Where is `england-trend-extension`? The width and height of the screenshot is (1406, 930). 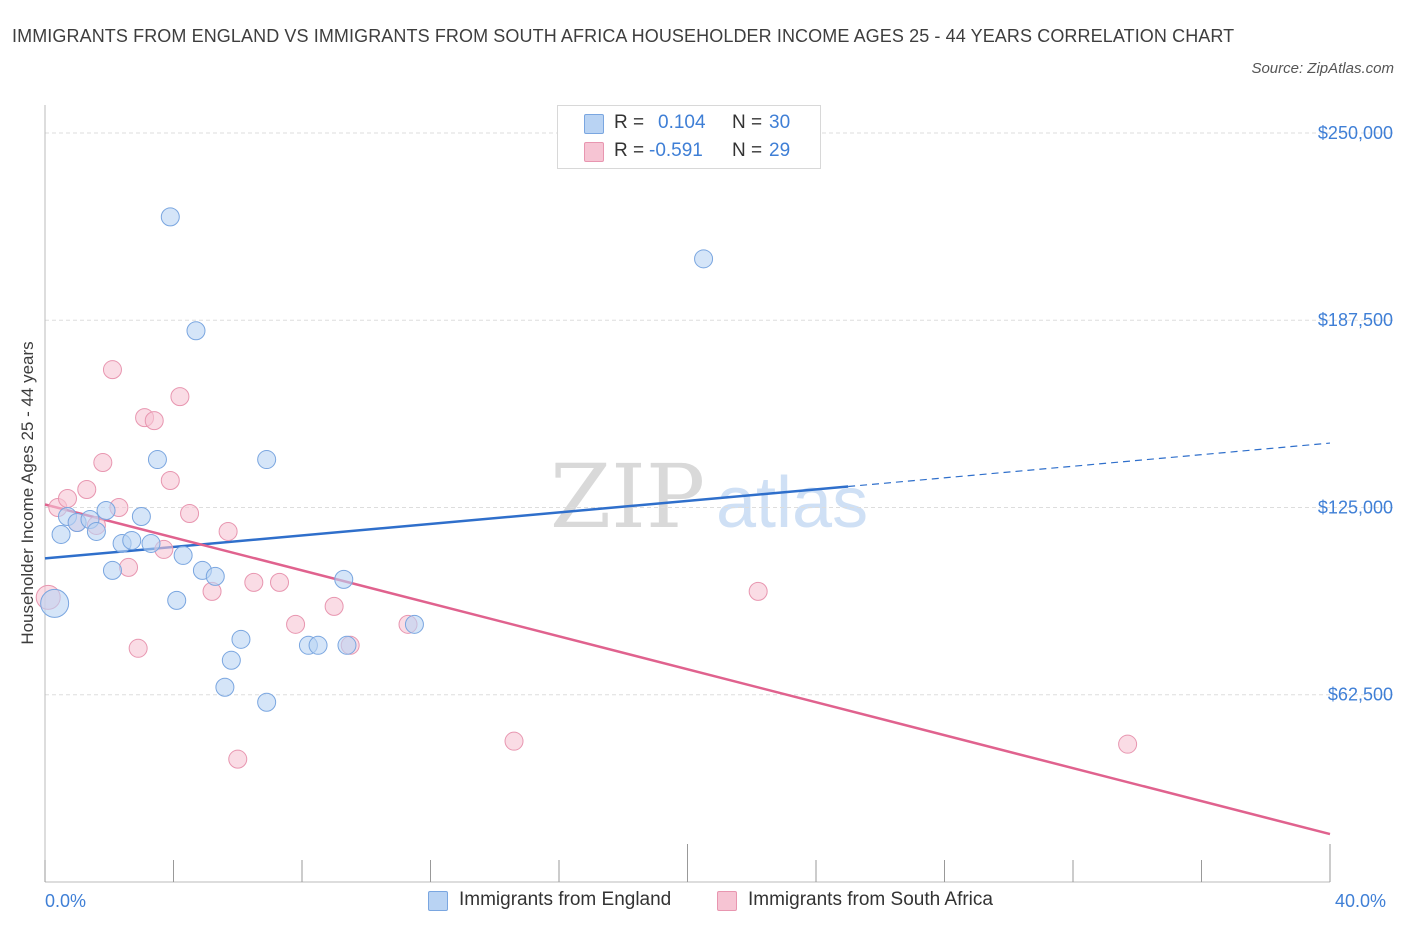
england-trend-extension is located at coordinates (1089, 465).